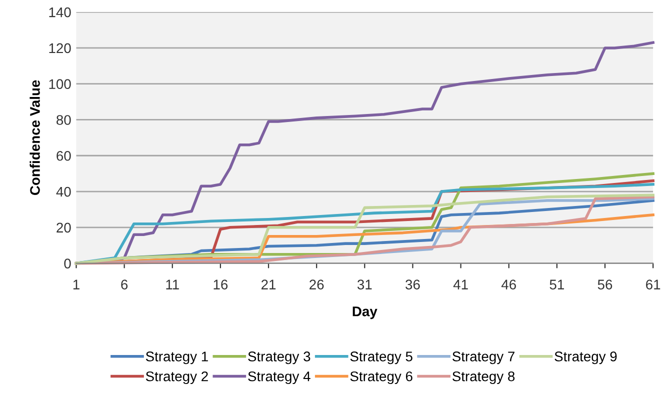 This screenshot has width=663, height=402. What do you see at coordinates (63, 155) in the screenshot?
I see `y-tick-label: 60` at bounding box center [63, 155].